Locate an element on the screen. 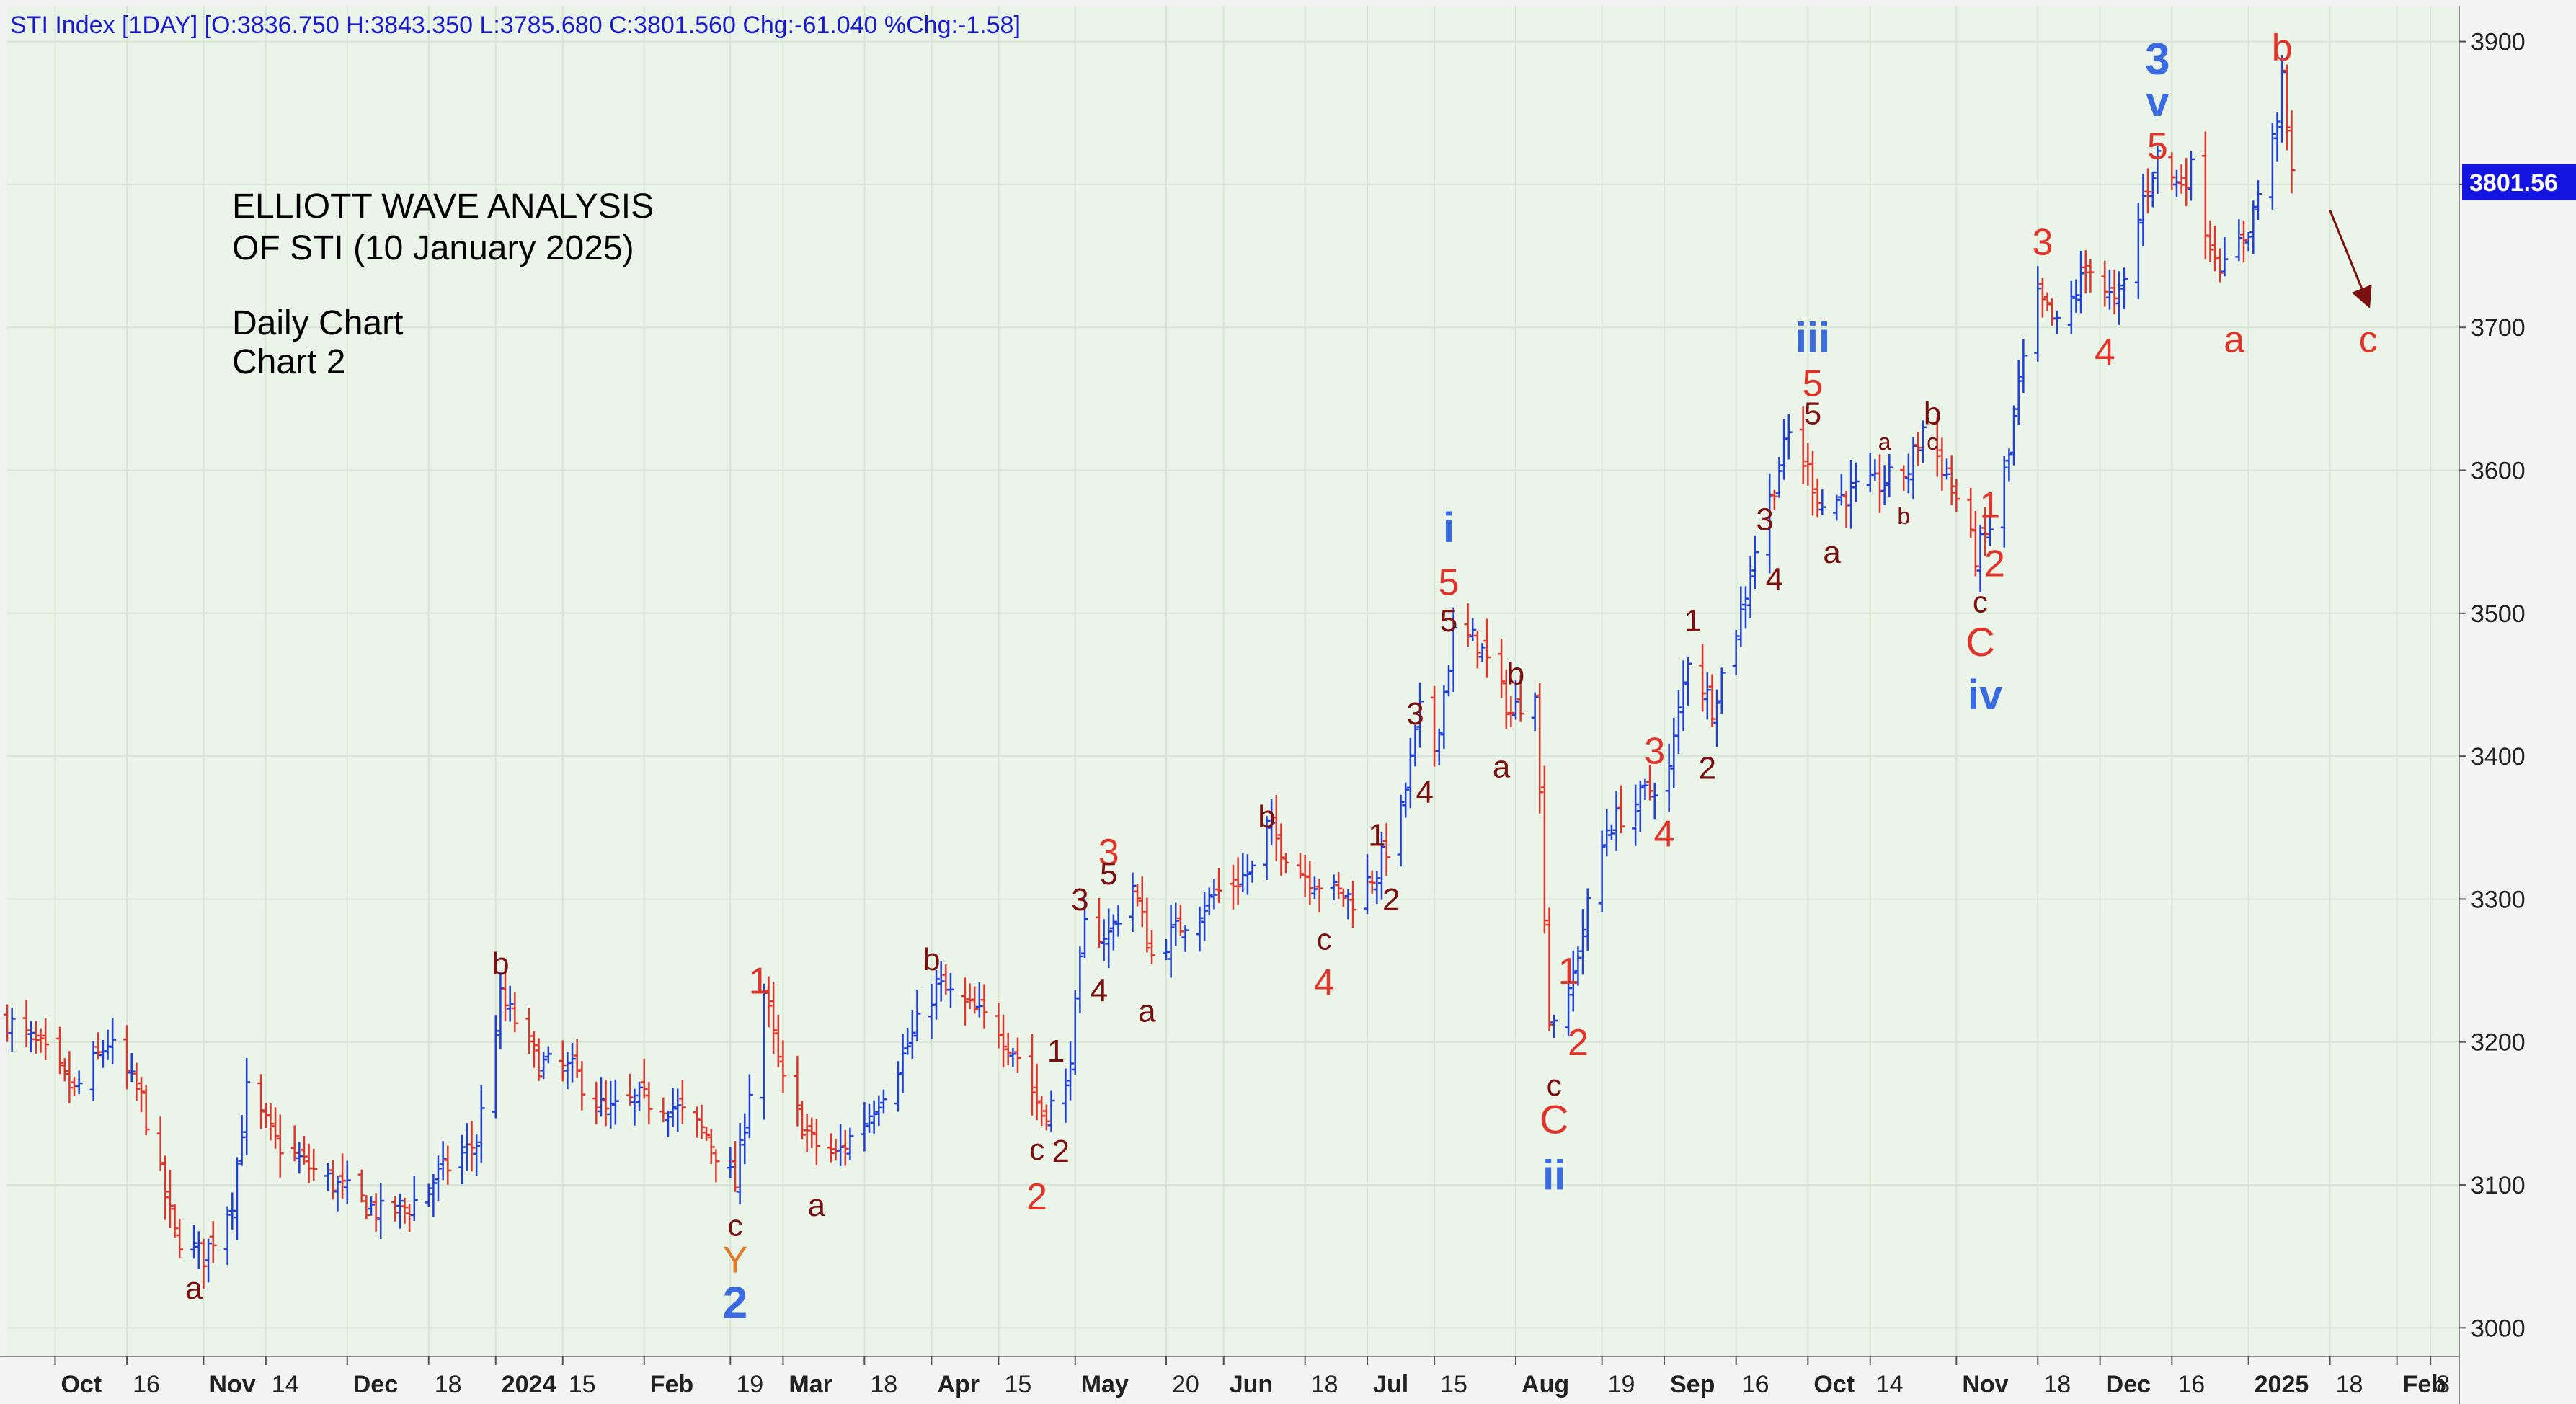 The width and height of the screenshot is (2576, 1404). wave-label: iv is located at coordinates (1985, 695).